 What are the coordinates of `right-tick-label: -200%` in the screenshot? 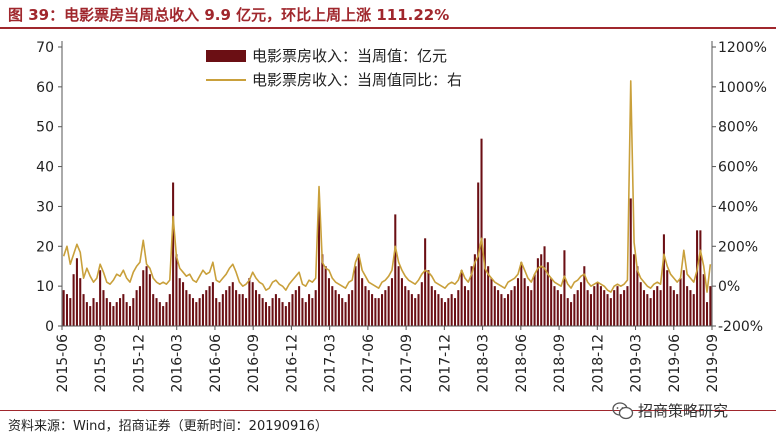 It's located at (740, 327).